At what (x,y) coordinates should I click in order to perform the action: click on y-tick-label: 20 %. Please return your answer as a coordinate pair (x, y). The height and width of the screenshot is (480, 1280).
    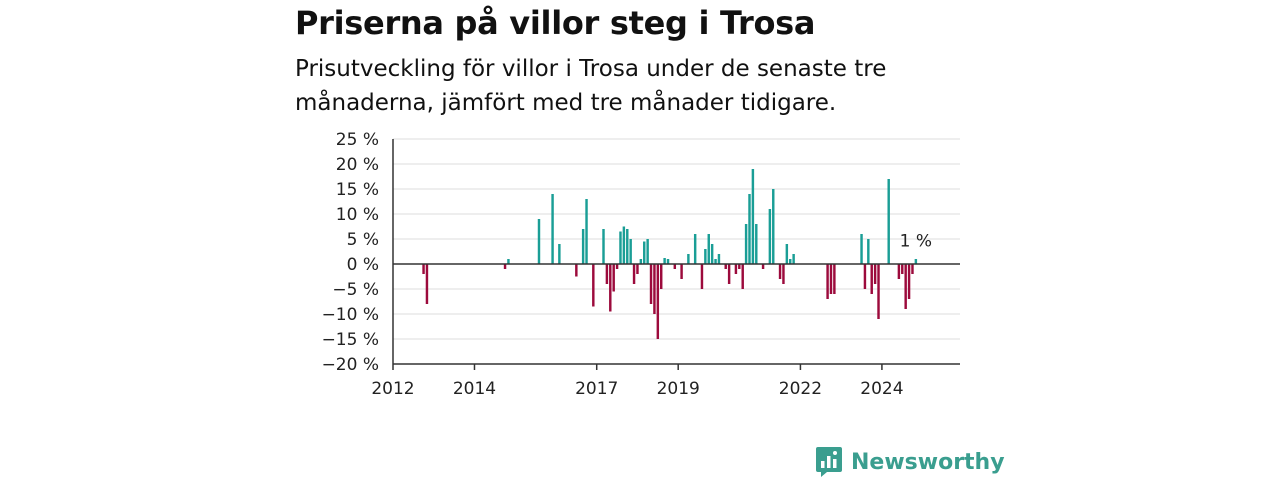
    Looking at the image, I should click on (357, 165).